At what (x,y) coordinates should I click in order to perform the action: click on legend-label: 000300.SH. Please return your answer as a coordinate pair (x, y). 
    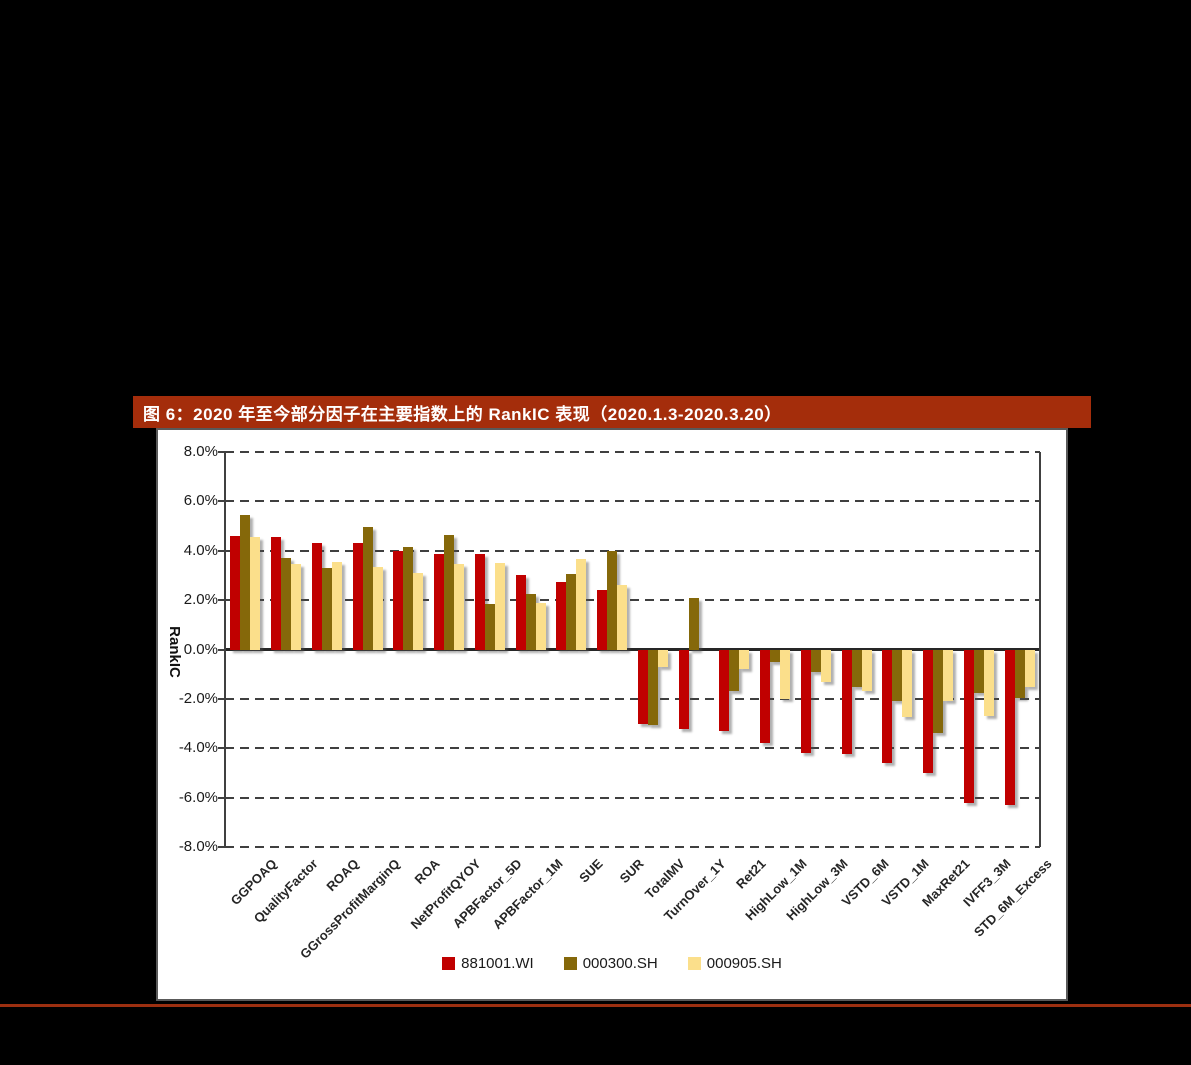
    Looking at the image, I should click on (620, 963).